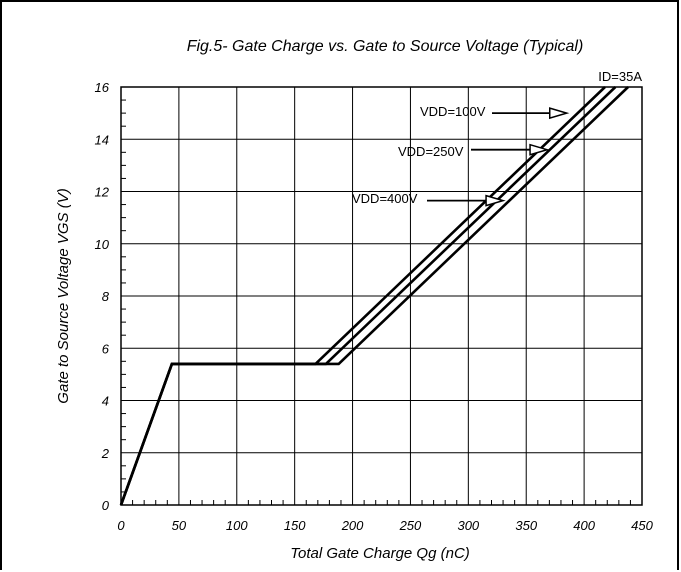  I want to click on y-tick-label: 2, so click(105, 453).